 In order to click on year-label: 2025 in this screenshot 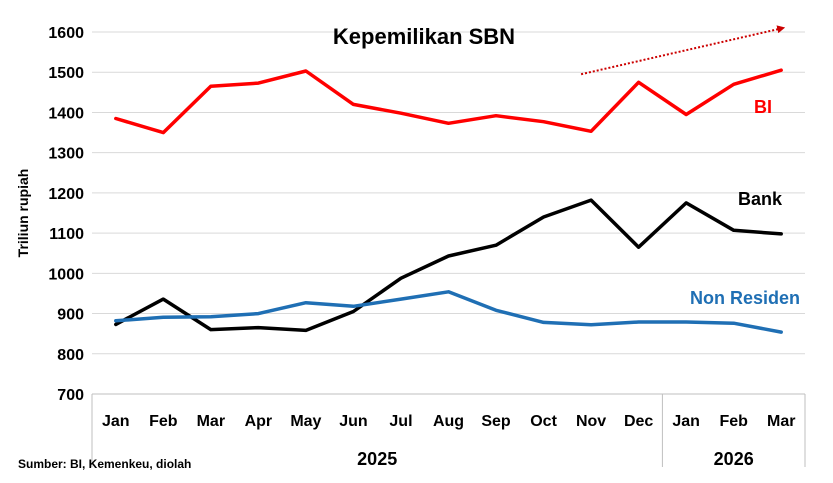, I will do `click(377, 459)`.